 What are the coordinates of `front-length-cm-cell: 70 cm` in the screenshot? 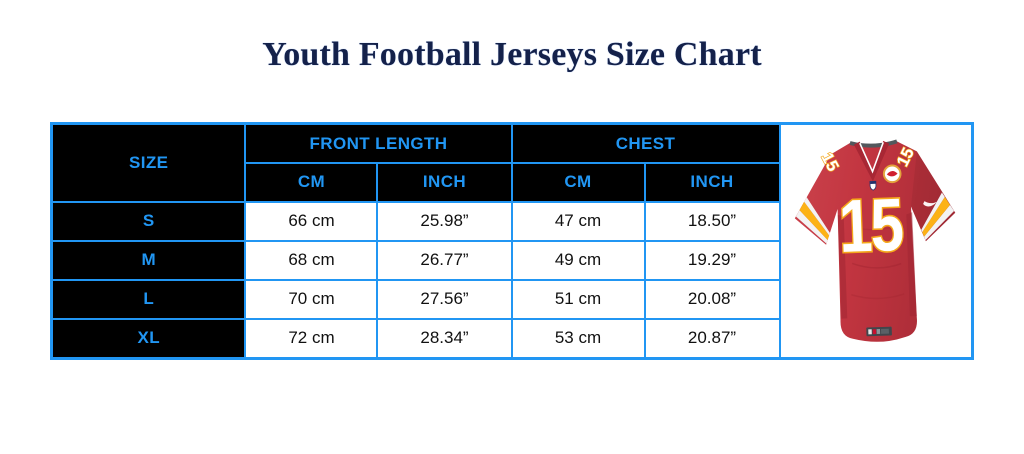 It's located at (311, 299).